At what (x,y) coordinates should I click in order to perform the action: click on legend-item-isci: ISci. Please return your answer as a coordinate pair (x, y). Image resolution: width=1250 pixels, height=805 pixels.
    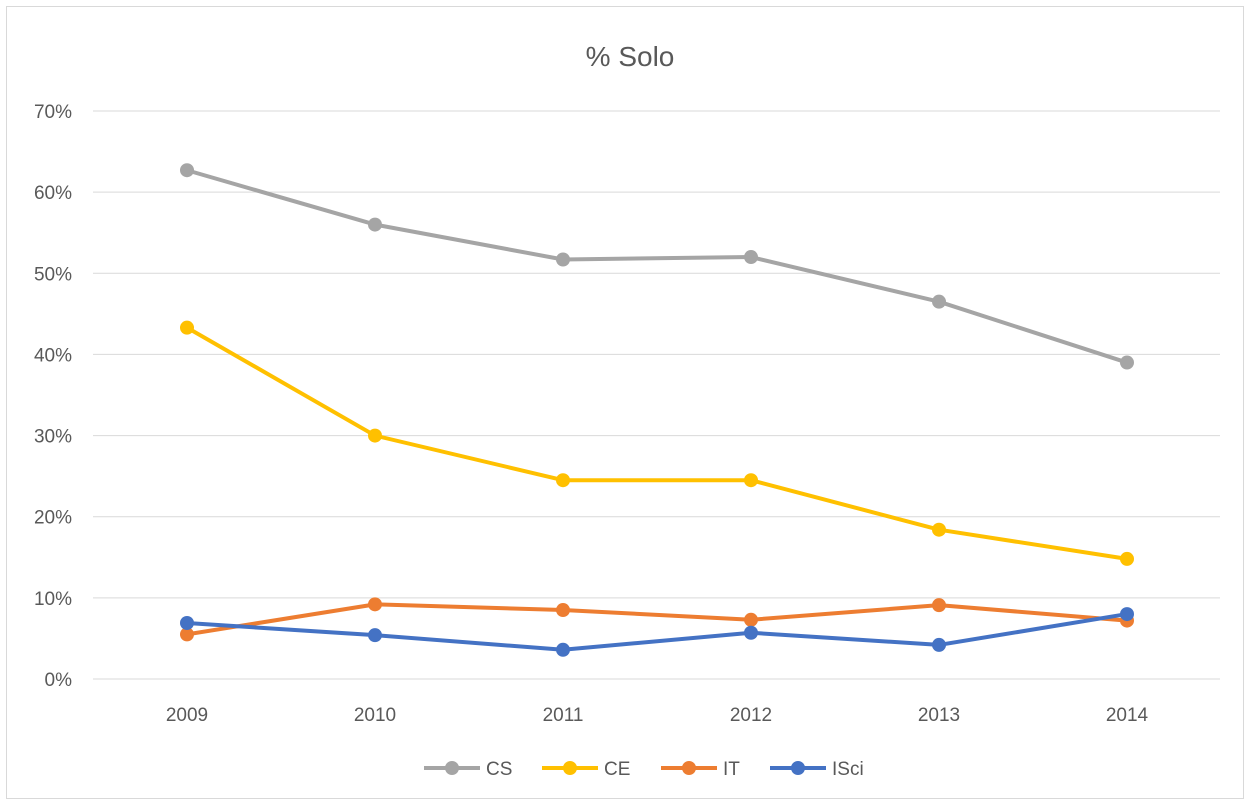
    Looking at the image, I should click on (817, 769).